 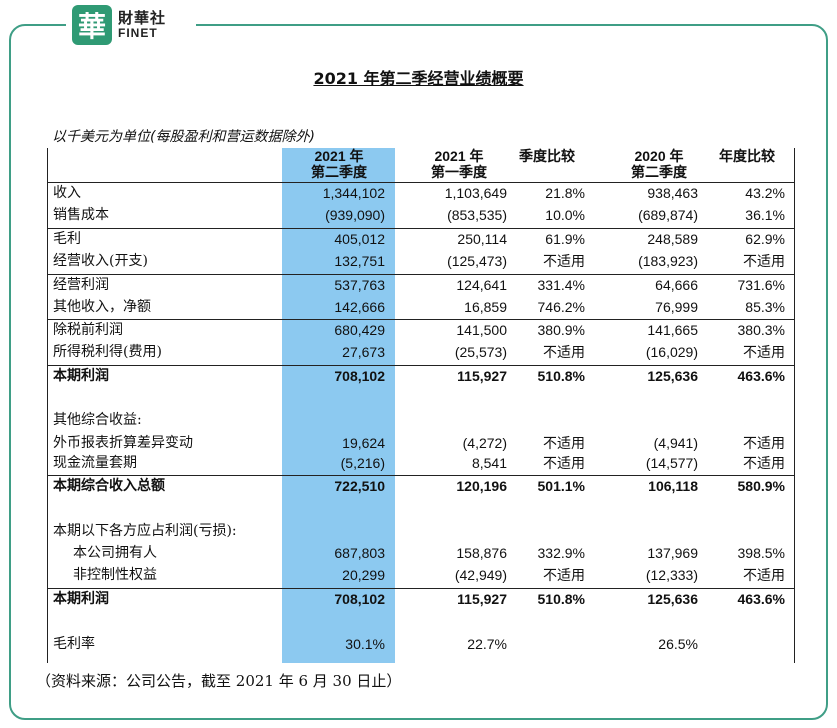 What do you see at coordinates (672, 239) in the screenshot?
I see `table-cell: 248,589` at bounding box center [672, 239].